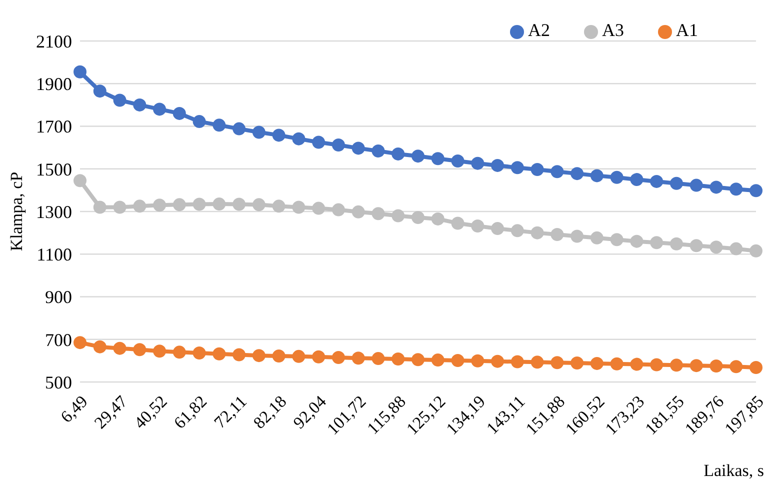  Describe the element at coordinates (54, 126) in the screenshot. I see `y-tick-label: 1700` at that location.